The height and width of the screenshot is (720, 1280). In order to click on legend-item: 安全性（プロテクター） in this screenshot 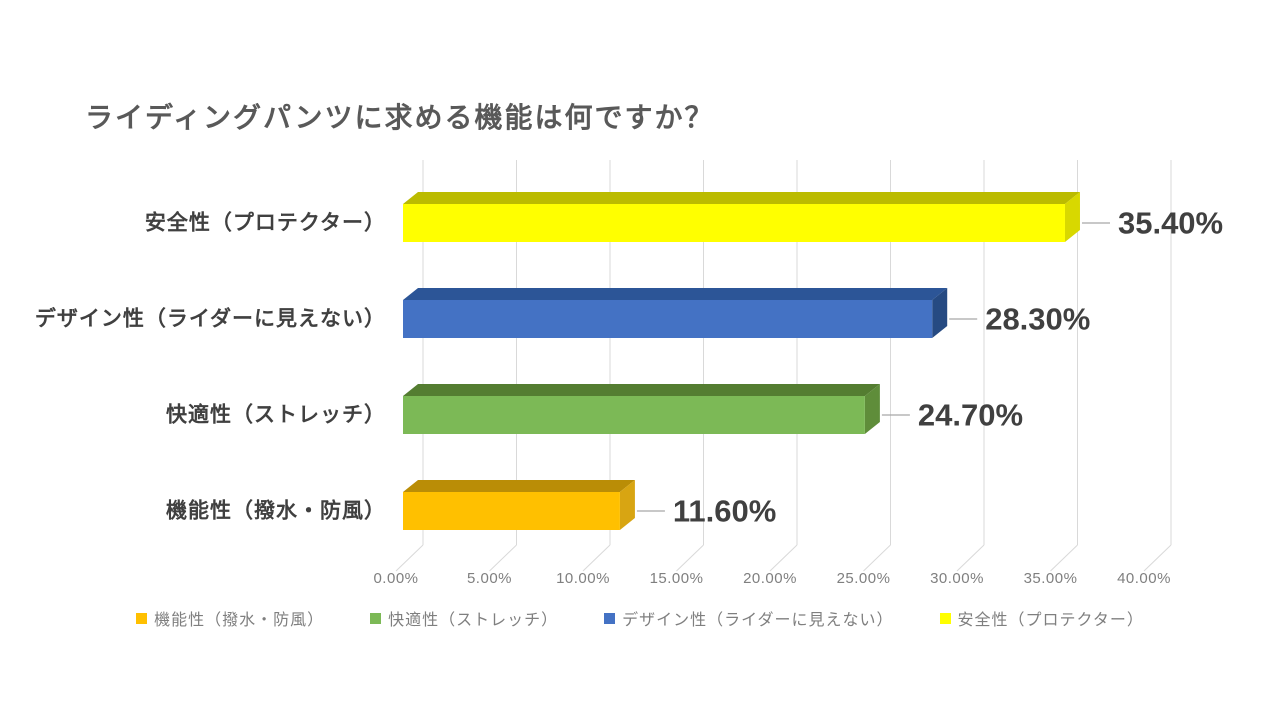, I will do `click(1041, 618)`.